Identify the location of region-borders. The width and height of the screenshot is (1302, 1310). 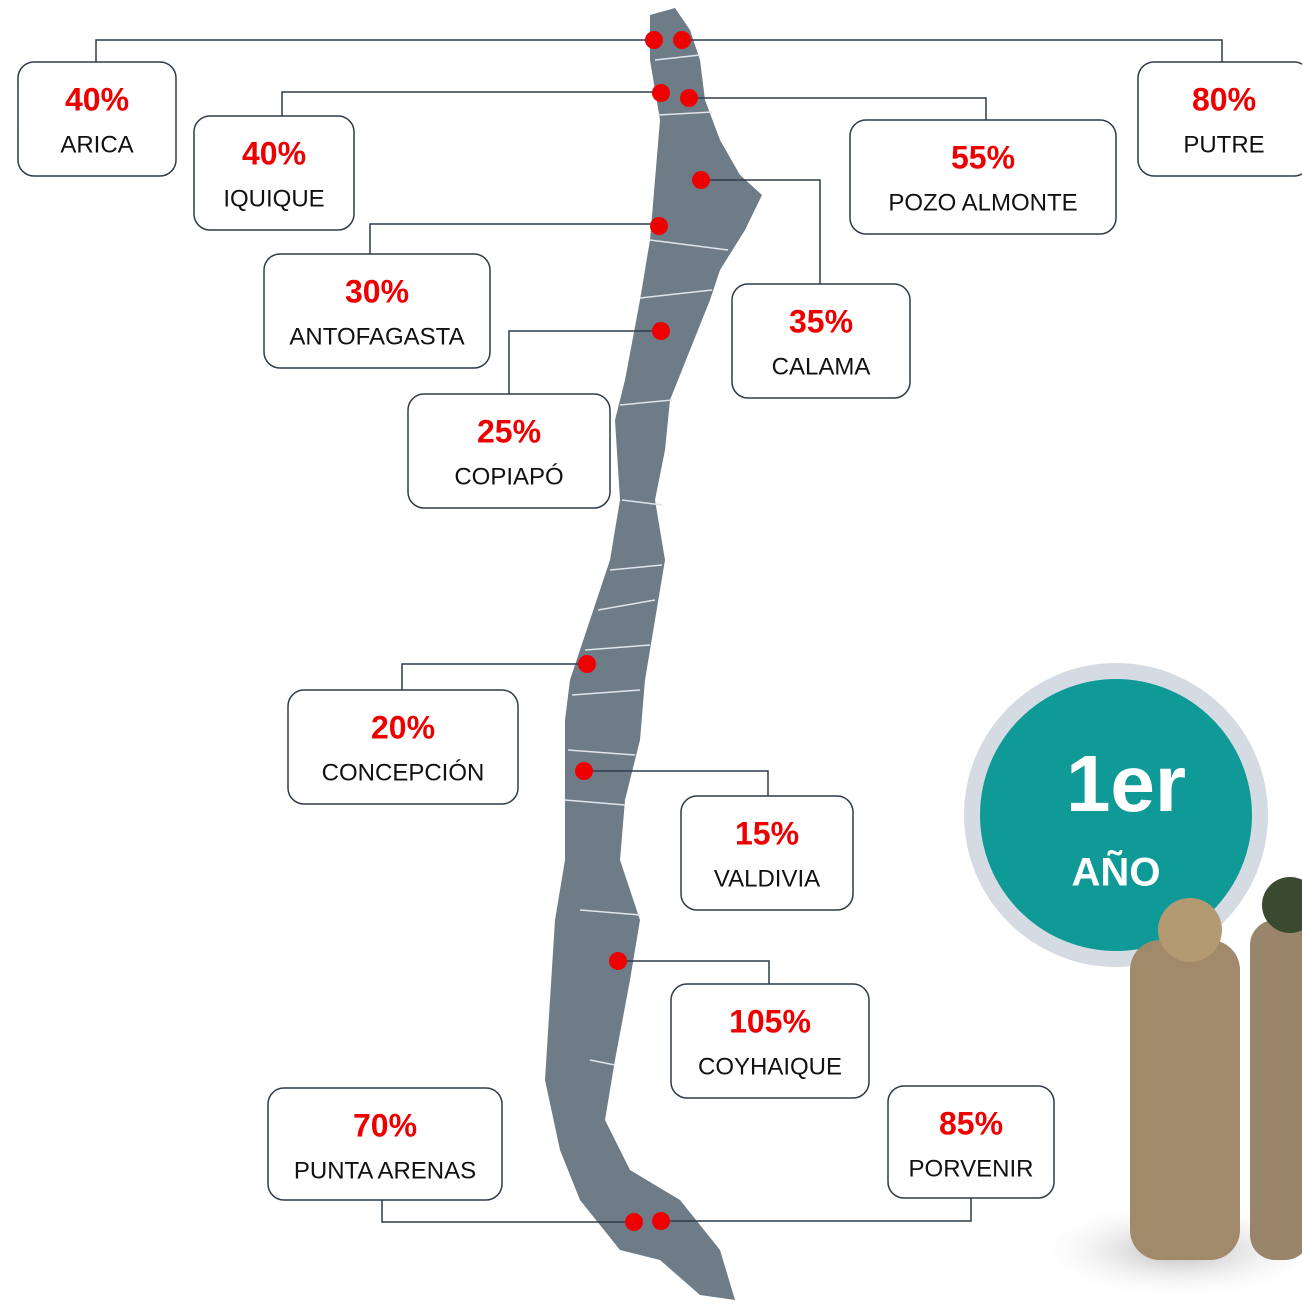
(646, 560).